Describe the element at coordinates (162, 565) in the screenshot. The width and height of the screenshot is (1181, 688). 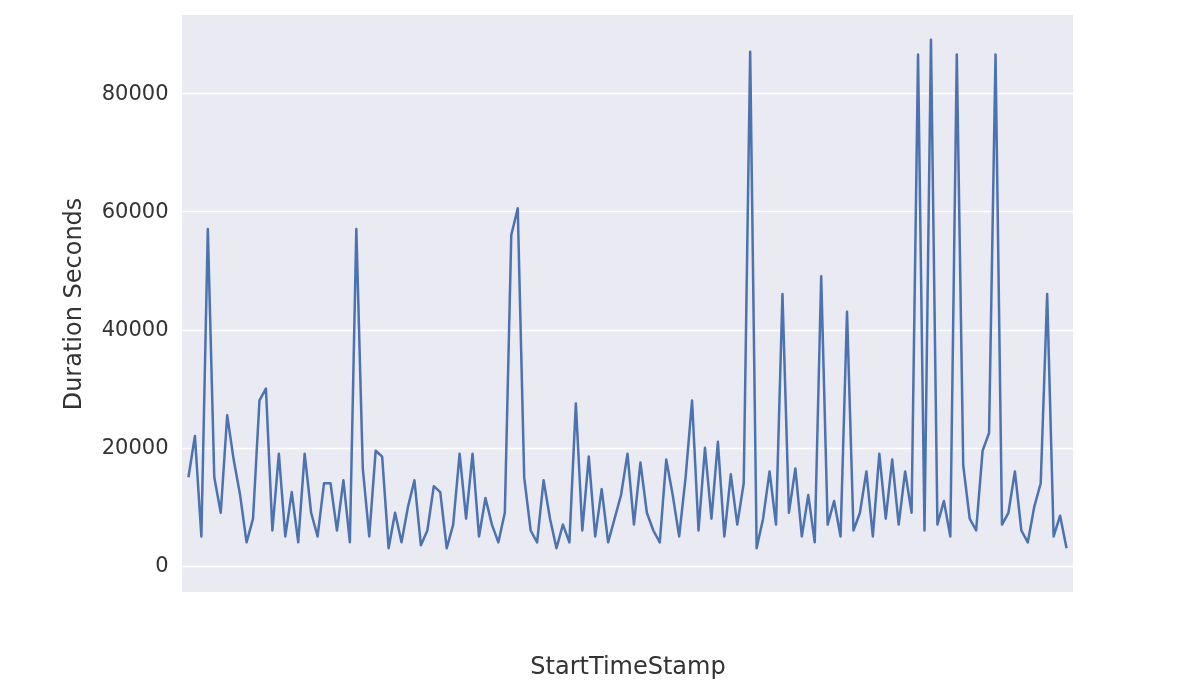
I see `y-tick-label: 0` at that location.